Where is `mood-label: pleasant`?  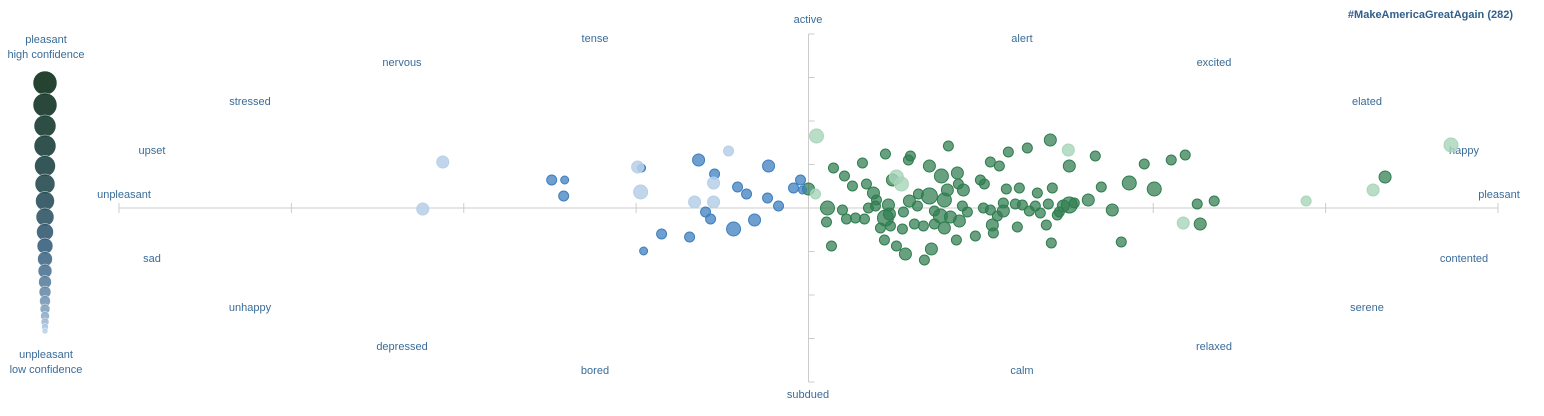
mood-label: pleasant is located at coordinates (1499, 195).